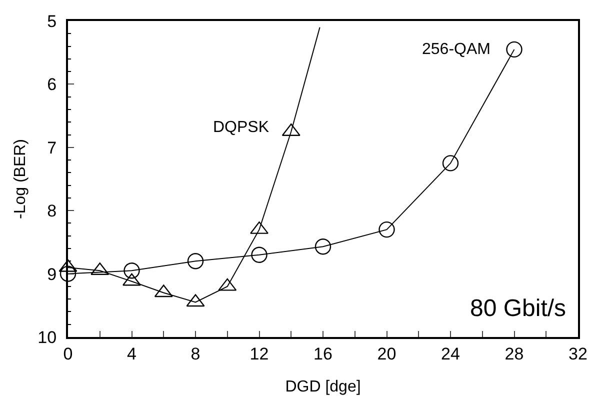 This screenshot has height=413, width=599. What do you see at coordinates (131, 354) in the screenshot?
I see `x-tick-label: 4` at bounding box center [131, 354].